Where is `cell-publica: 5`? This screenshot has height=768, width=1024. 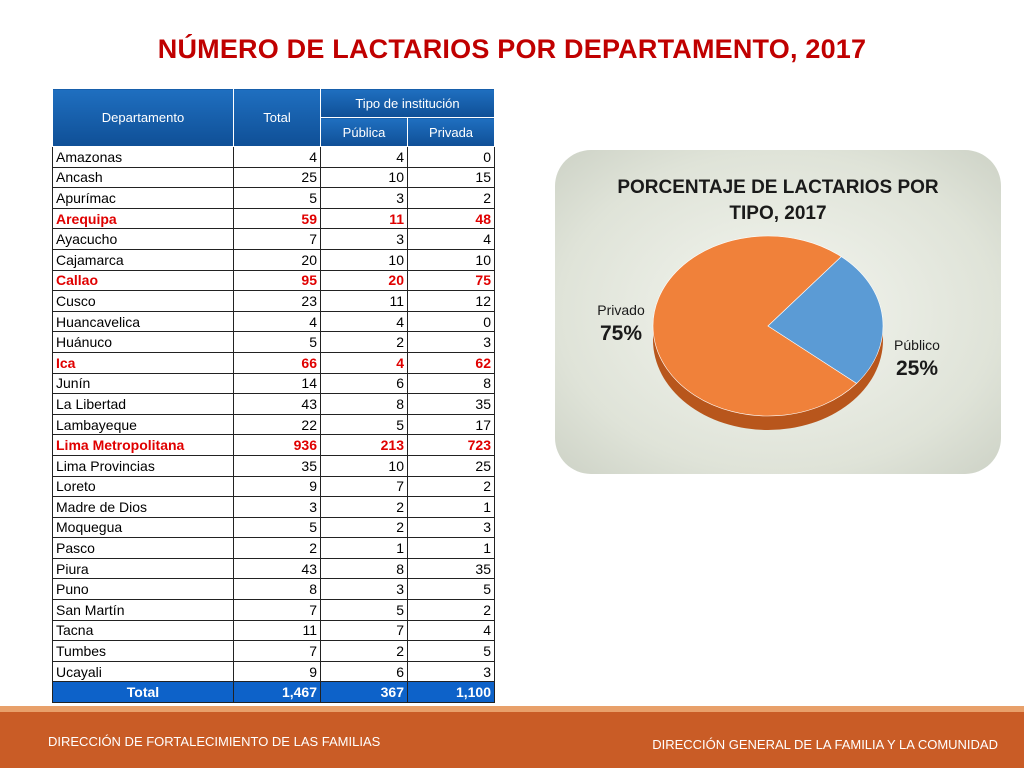 cell-publica: 5 is located at coordinates (364, 424).